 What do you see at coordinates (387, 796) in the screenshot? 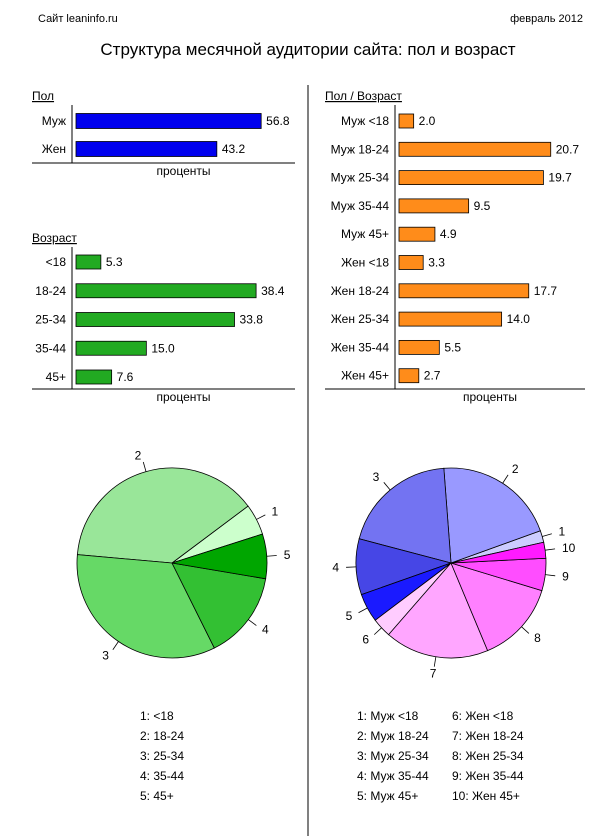
I see `legend-entry-pie_sexage: 5: Муж 45+` at bounding box center [387, 796].